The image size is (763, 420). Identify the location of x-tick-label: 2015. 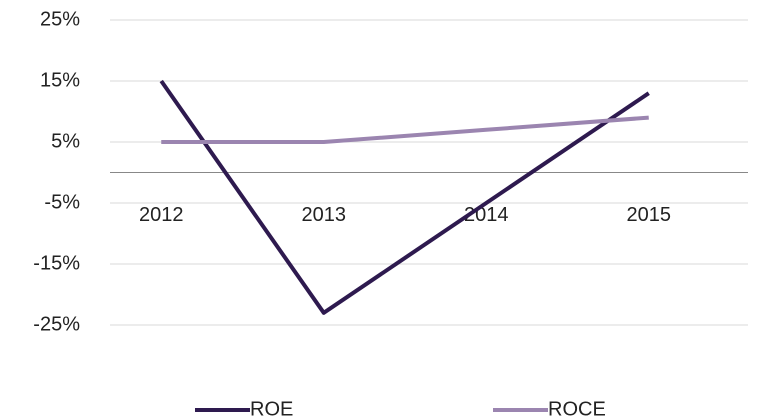
(649, 215).